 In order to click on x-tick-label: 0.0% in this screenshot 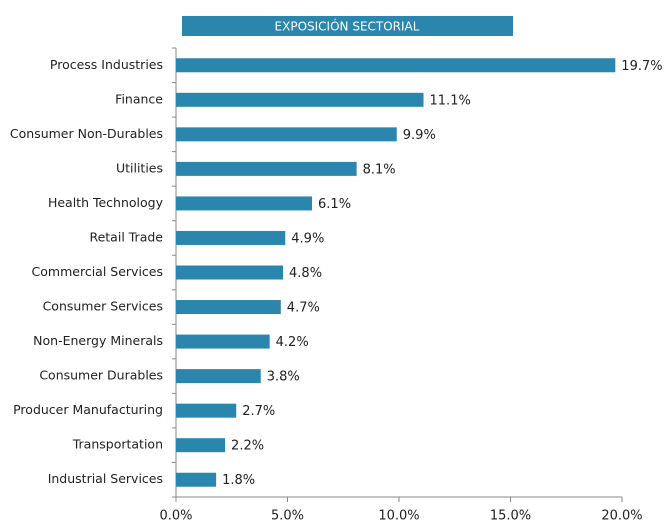, I will do `click(175, 515)`.